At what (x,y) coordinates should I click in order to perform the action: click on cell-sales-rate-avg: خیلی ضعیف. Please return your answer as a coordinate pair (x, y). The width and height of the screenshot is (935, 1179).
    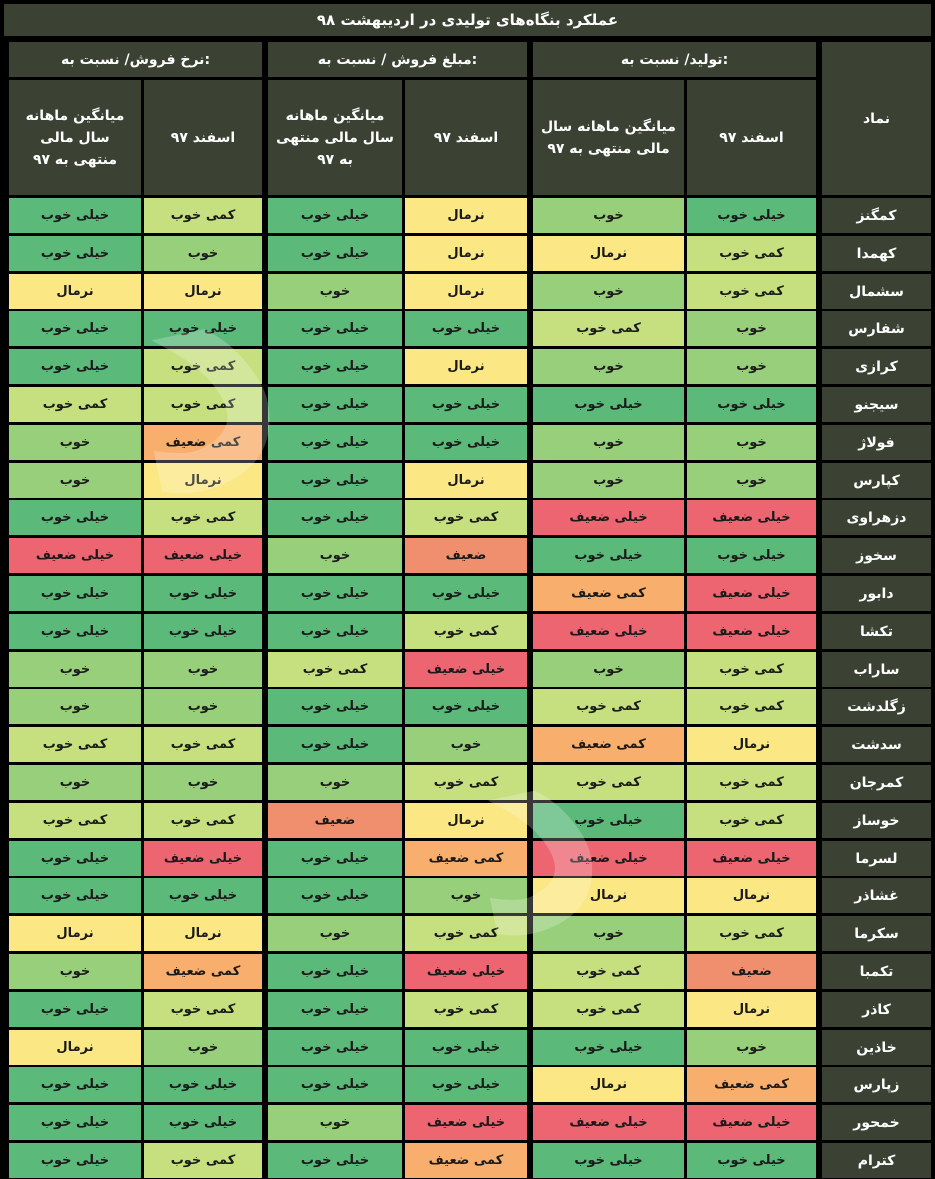
    Looking at the image, I should click on (75, 555).